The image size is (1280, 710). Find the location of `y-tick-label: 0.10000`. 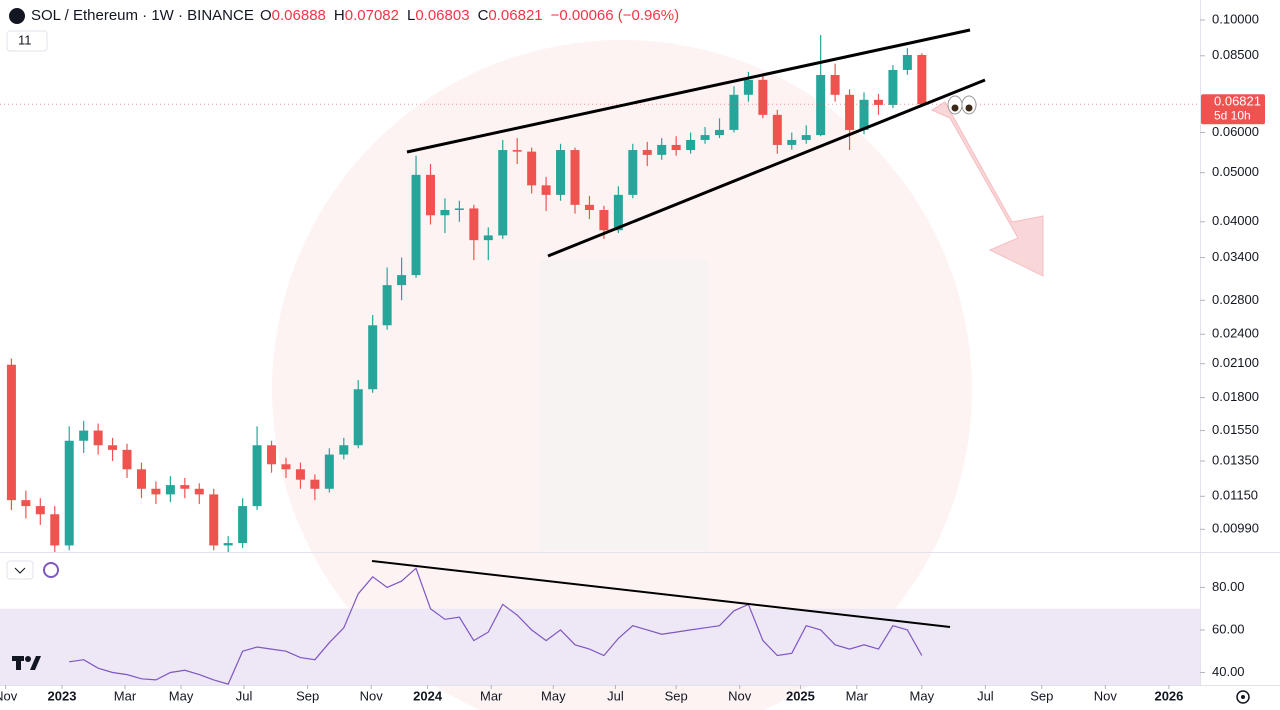

y-tick-label: 0.10000 is located at coordinates (1235, 18).